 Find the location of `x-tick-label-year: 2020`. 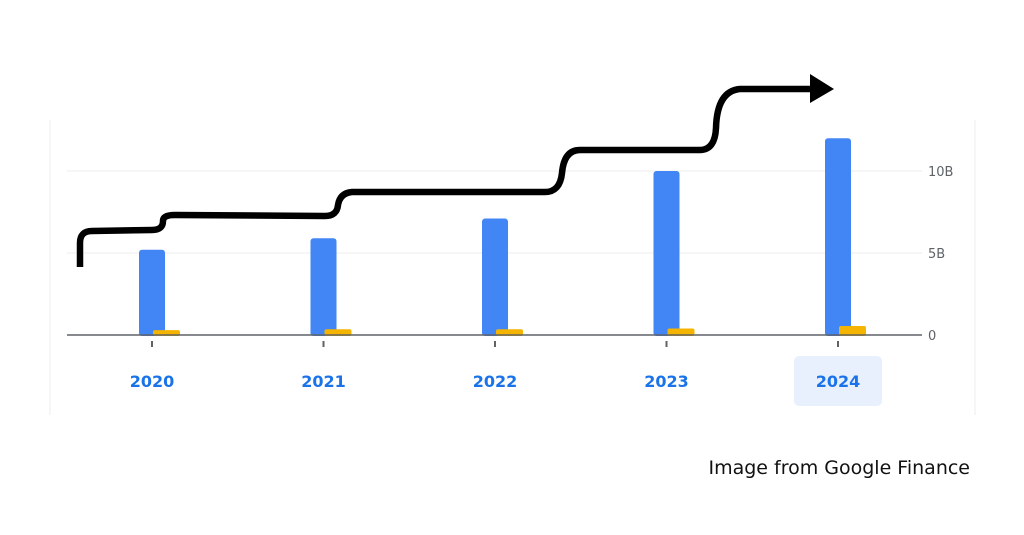

x-tick-label-year: 2020 is located at coordinates (152, 381).